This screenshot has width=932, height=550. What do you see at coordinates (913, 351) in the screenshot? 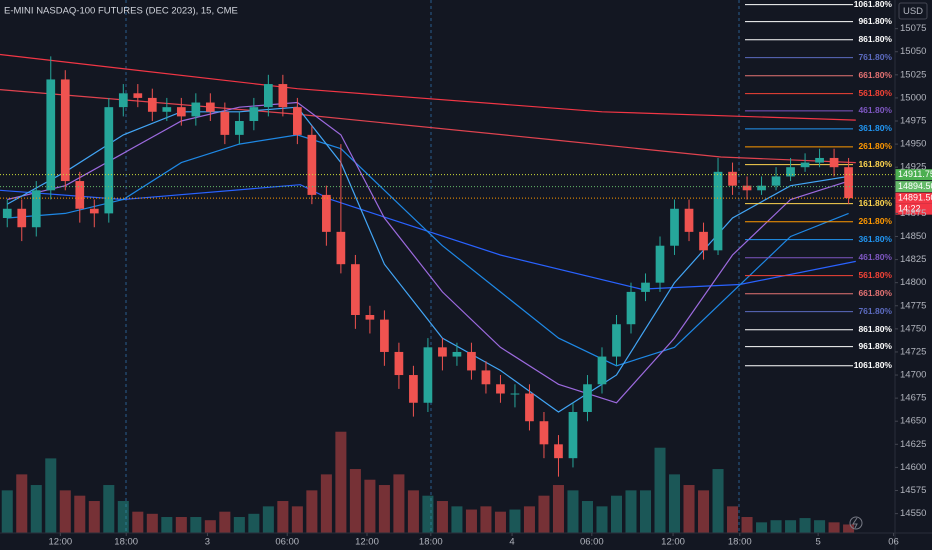
I see `y-tick-label: 14725` at bounding box center [913, 351].